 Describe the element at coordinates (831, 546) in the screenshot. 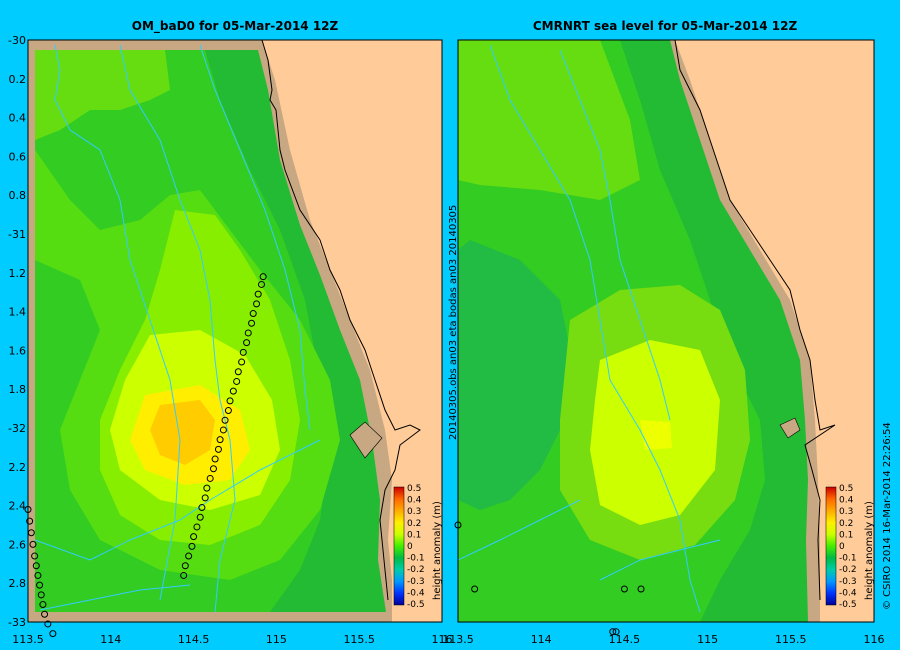

I see `right-colorbar-ramp` at that location.